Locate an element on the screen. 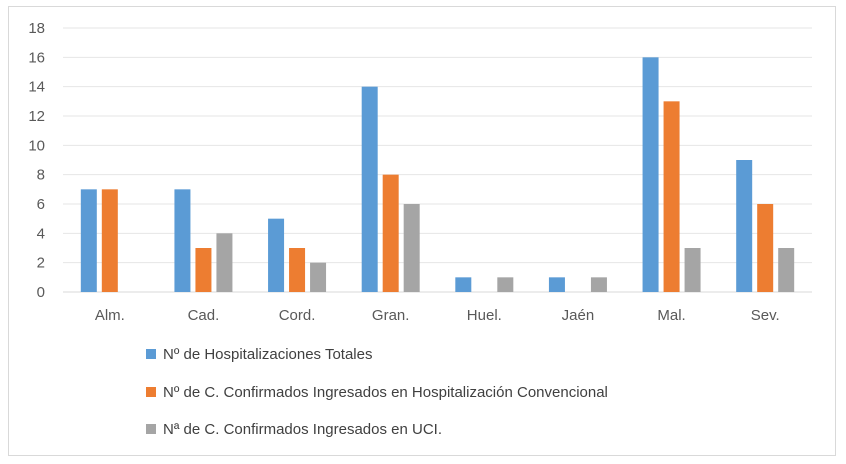  x-category-label: Cad. is located at coordinates (204, 315).